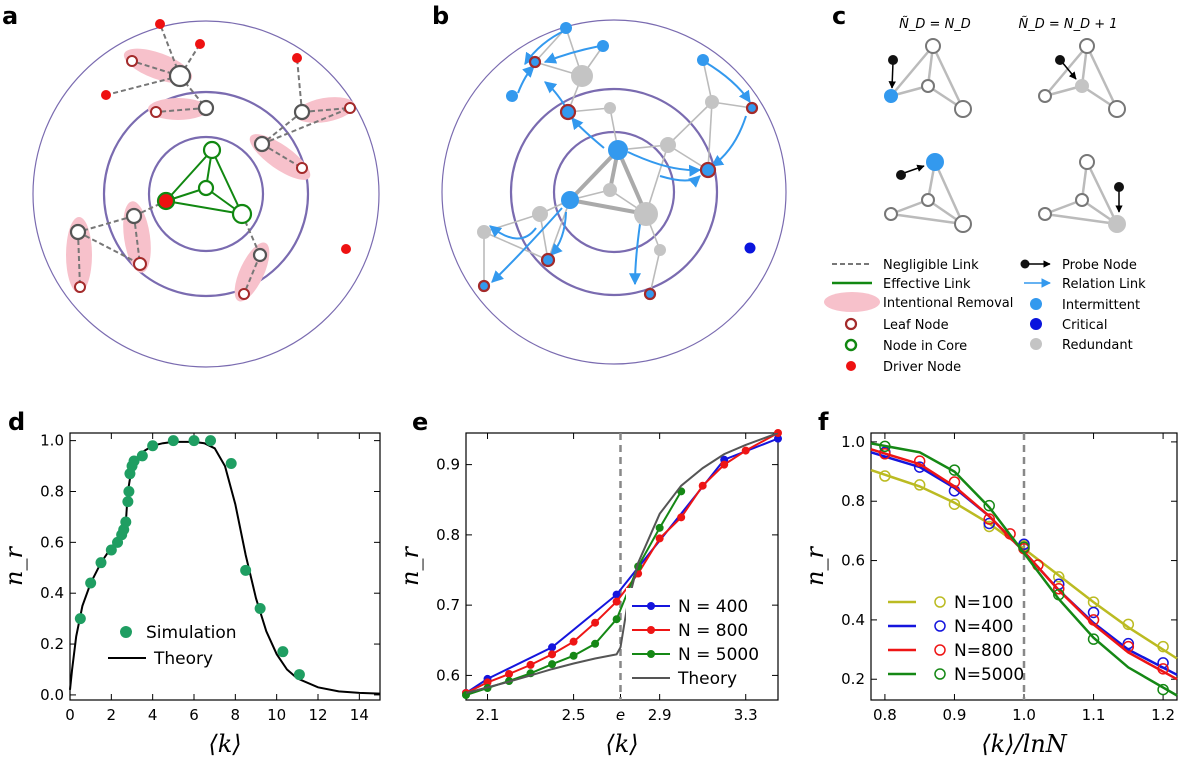 Image resolution: width=1185 pixels, height=771 pixels. What do you see at coordinates (1099, 265) in the screenshot?
I see `legend-probe-node: Probe Node` at bounding box center [1099, 265].